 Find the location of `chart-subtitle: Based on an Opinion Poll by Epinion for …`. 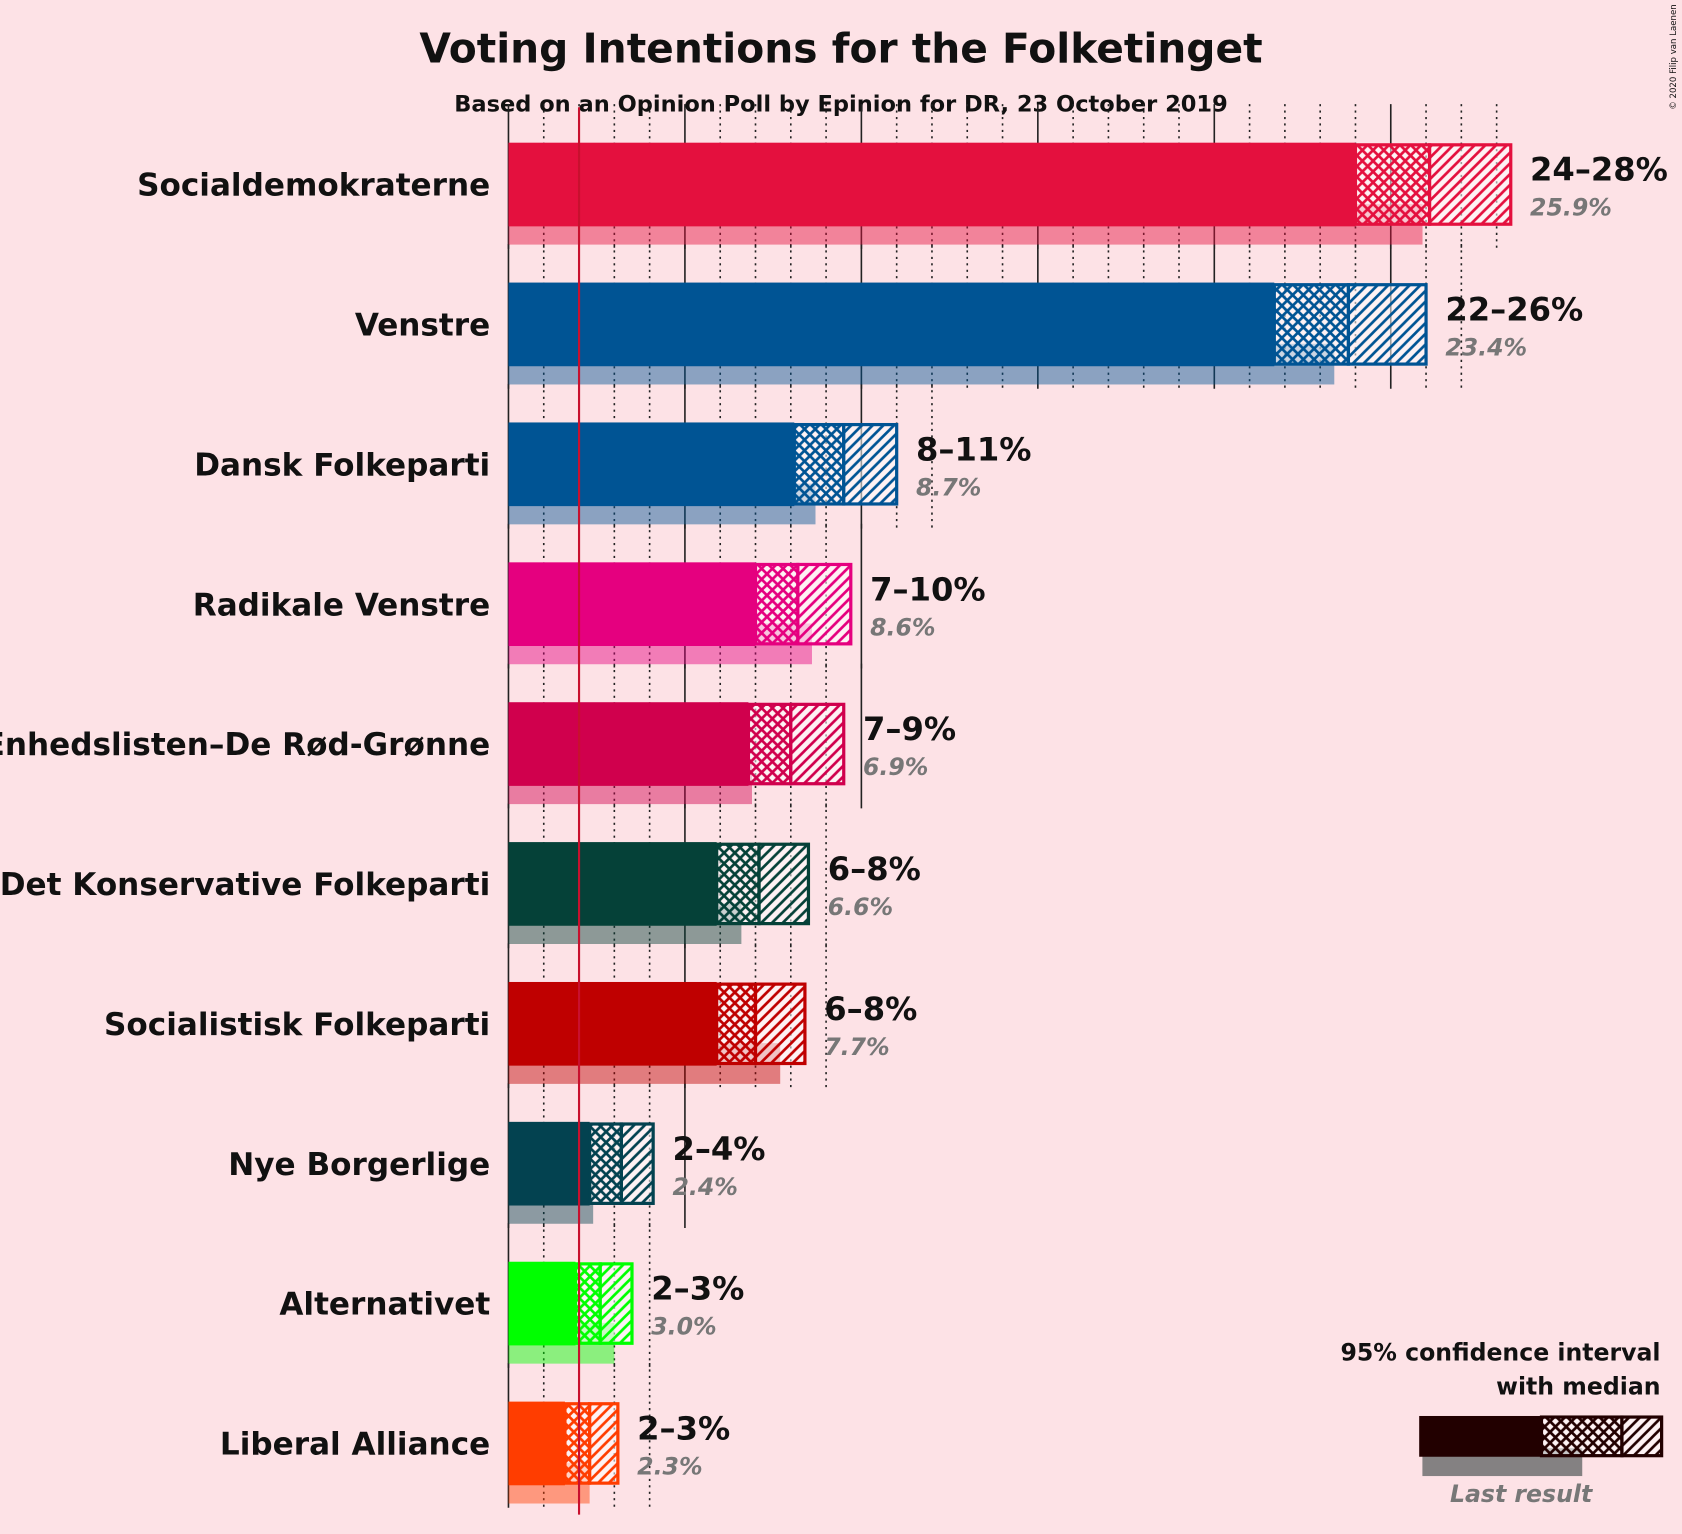

chart-subtitle: Based on an Opinion Poll by Epinion for … is located at coordinates (841, 105).